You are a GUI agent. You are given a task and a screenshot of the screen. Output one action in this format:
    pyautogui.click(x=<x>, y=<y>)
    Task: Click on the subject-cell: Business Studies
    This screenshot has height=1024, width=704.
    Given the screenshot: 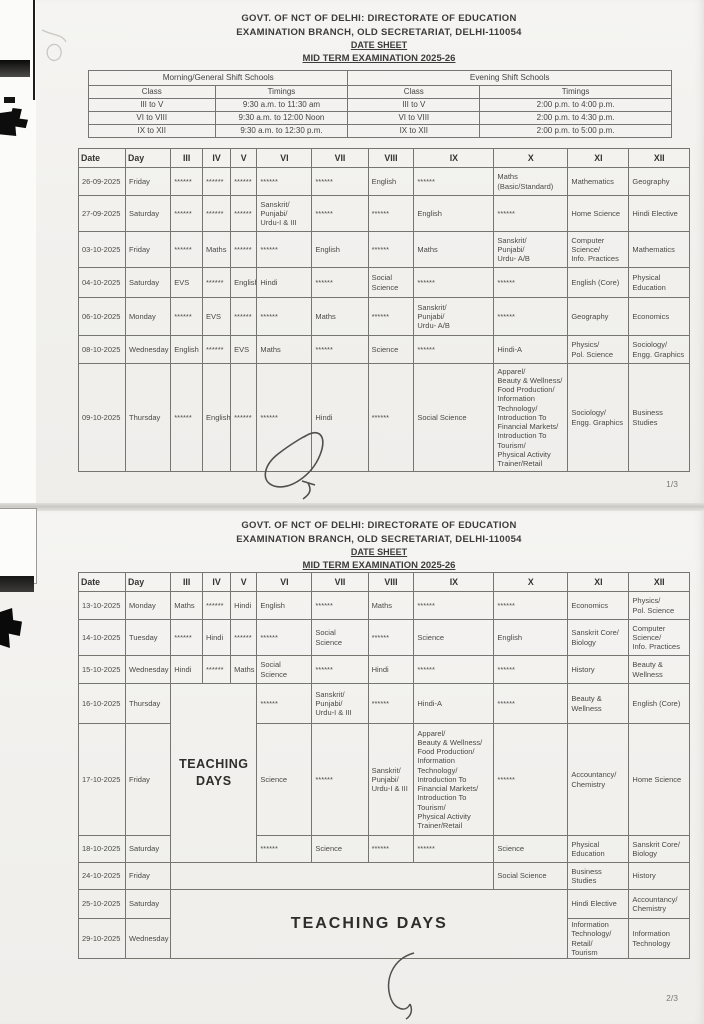 What is the action you would take?
    pyautogui.click(x=659, y=417)
    